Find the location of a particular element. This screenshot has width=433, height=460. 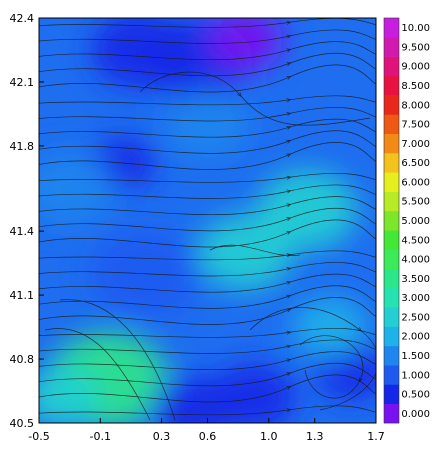

y-tick-label: 41.4 is located at coordinates (22, 231).